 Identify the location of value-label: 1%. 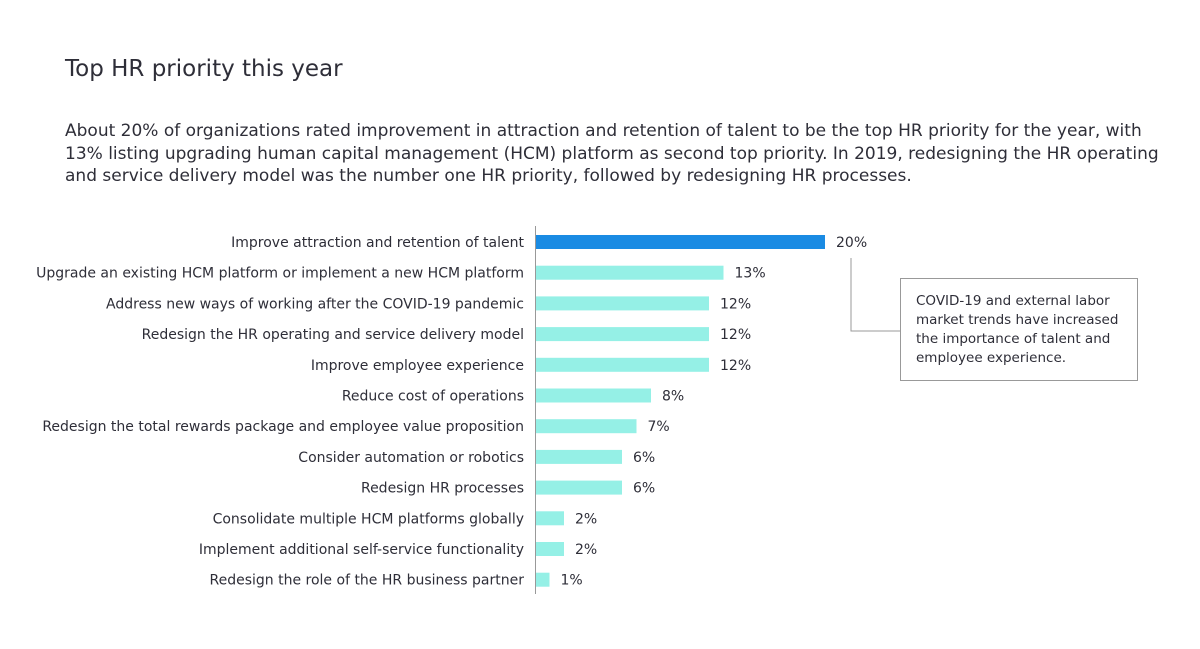
(572, 581).